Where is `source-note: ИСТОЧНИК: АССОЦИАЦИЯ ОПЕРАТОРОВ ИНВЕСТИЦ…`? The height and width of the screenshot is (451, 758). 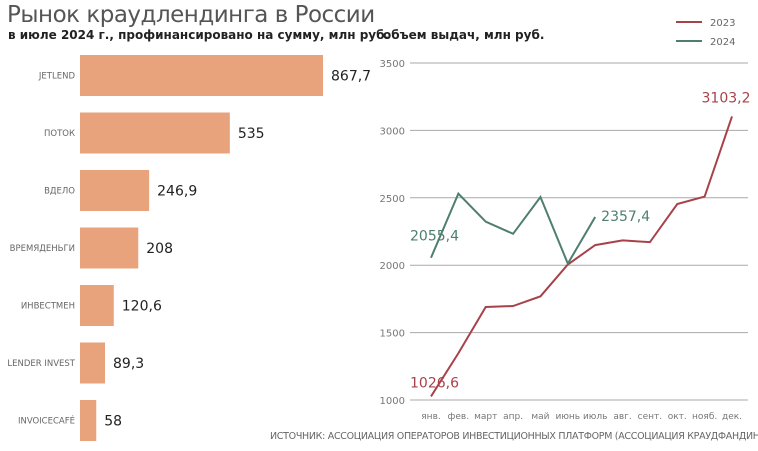 source-note: ИСТОЧНИК: АССОЦИАЦИЯ ОПЕРАТОРОВ ИНВЕСТИЦ… is located at coordinates (514, 436).